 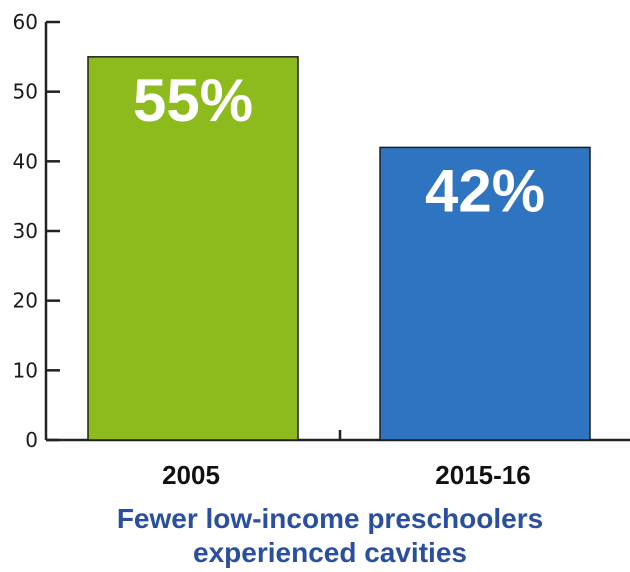 I want to click on data-label-2015-16: 42%, so click(x=485, y=190).